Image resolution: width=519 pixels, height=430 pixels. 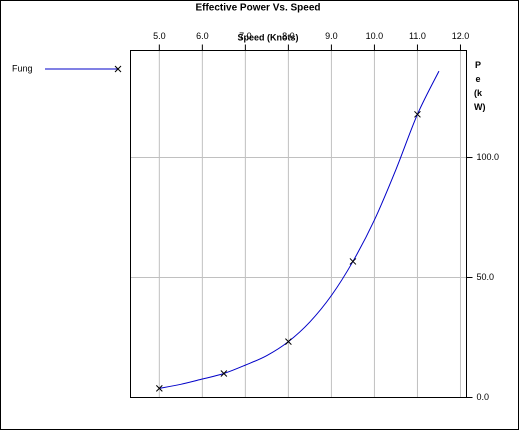 I want to click on x-tick-label: 5.0, so click(x=159, y=36).